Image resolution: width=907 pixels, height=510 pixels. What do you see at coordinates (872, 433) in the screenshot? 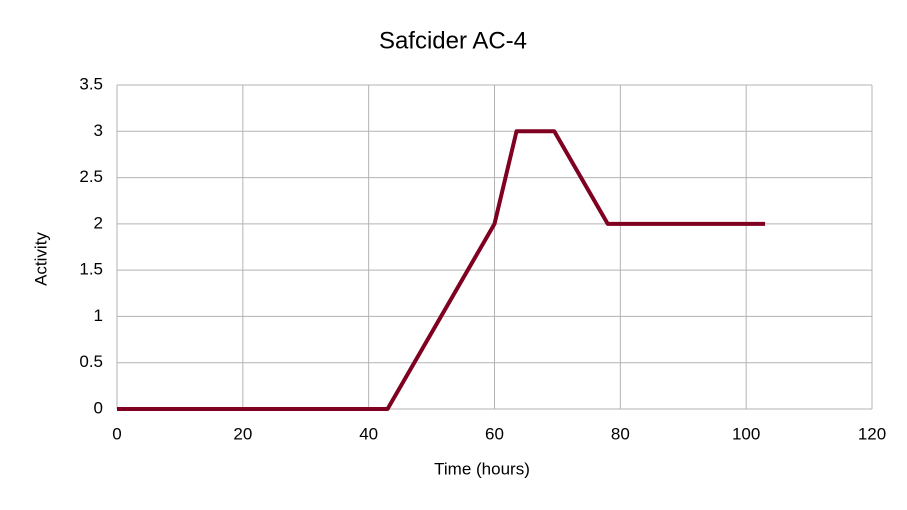
I see `x-tick-label: 120` at bounding box center [872, 433].